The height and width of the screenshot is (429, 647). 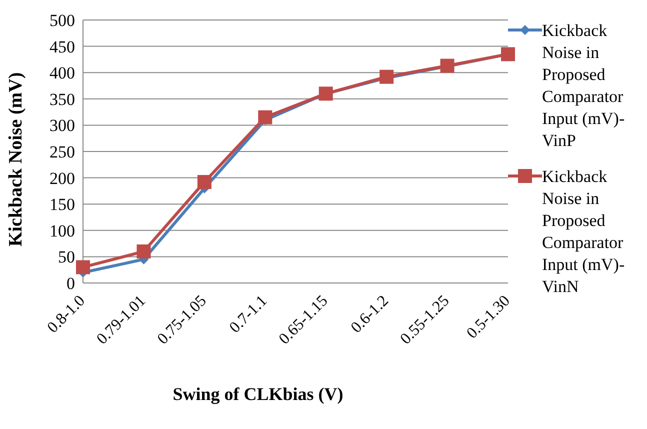 What do you see at coordinates (258, 394) in the screenshot?
I see `x-axis-title: Swing of CLKbias (V)` at bounding box center [258, 394].